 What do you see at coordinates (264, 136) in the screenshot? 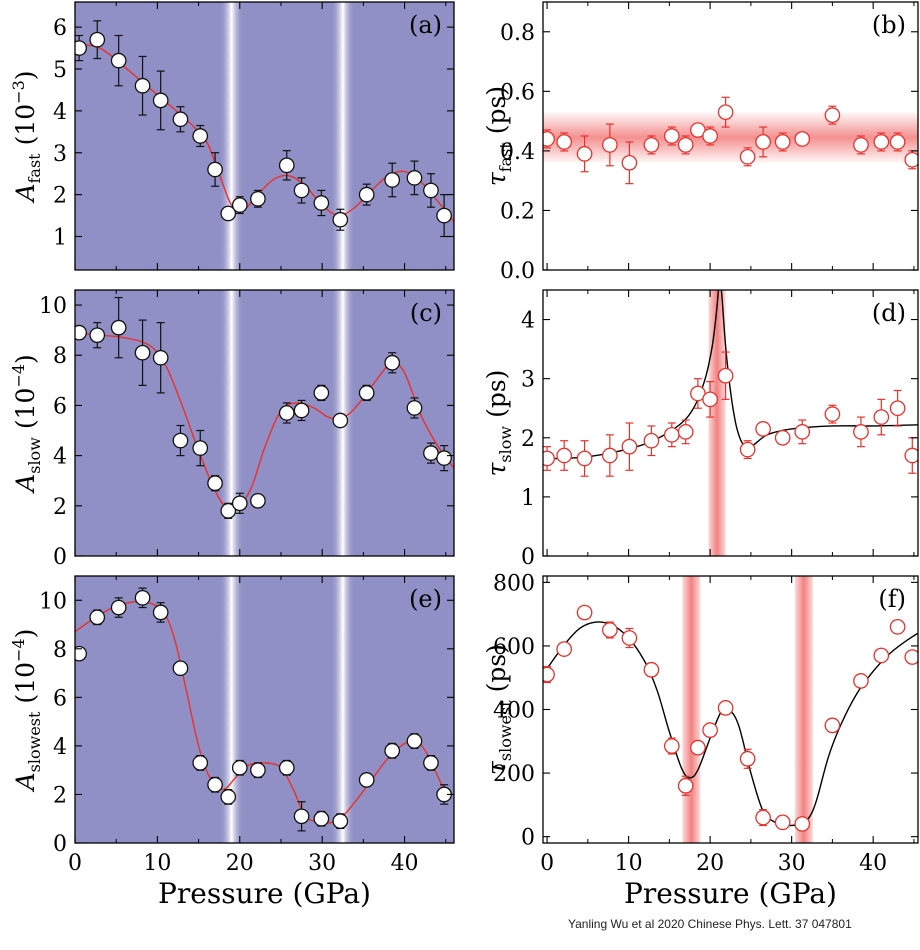
I see `plot-area-a` at bounding box center [264, 136].